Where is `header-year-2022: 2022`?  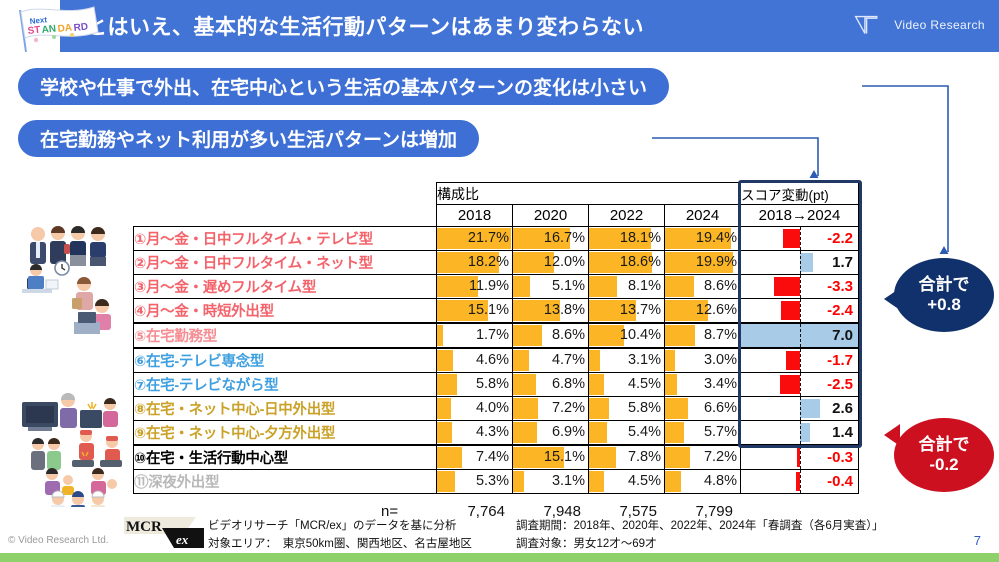
header-year-2022: 2022 is located at coordinates (626, 215).